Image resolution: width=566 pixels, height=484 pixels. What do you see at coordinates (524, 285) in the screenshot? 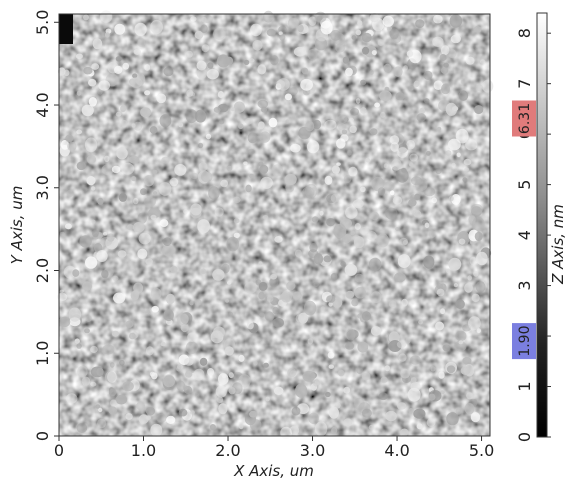
I see `z-tick-label: 3` at bounding box center [524, 285].